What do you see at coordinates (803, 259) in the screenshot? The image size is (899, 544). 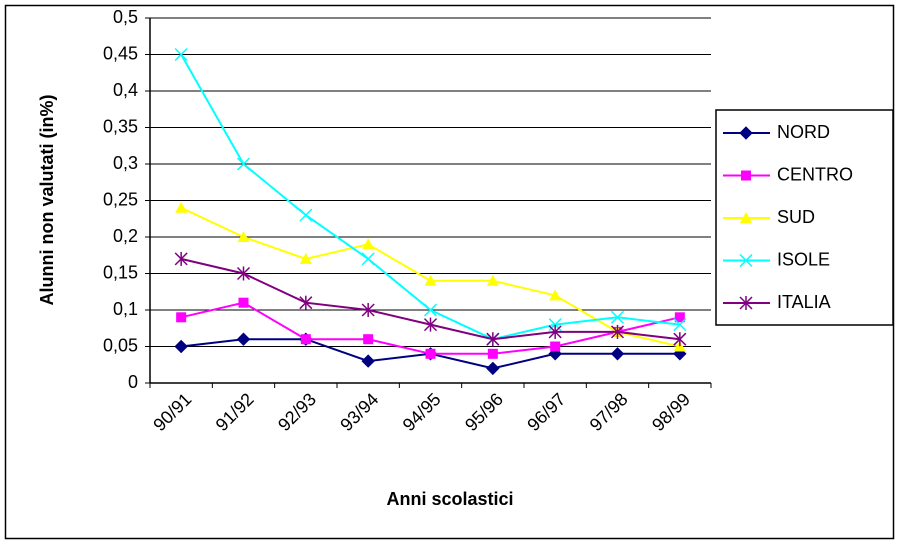 I see `legend-label: ISOLE` at bounding box center [803, 259].